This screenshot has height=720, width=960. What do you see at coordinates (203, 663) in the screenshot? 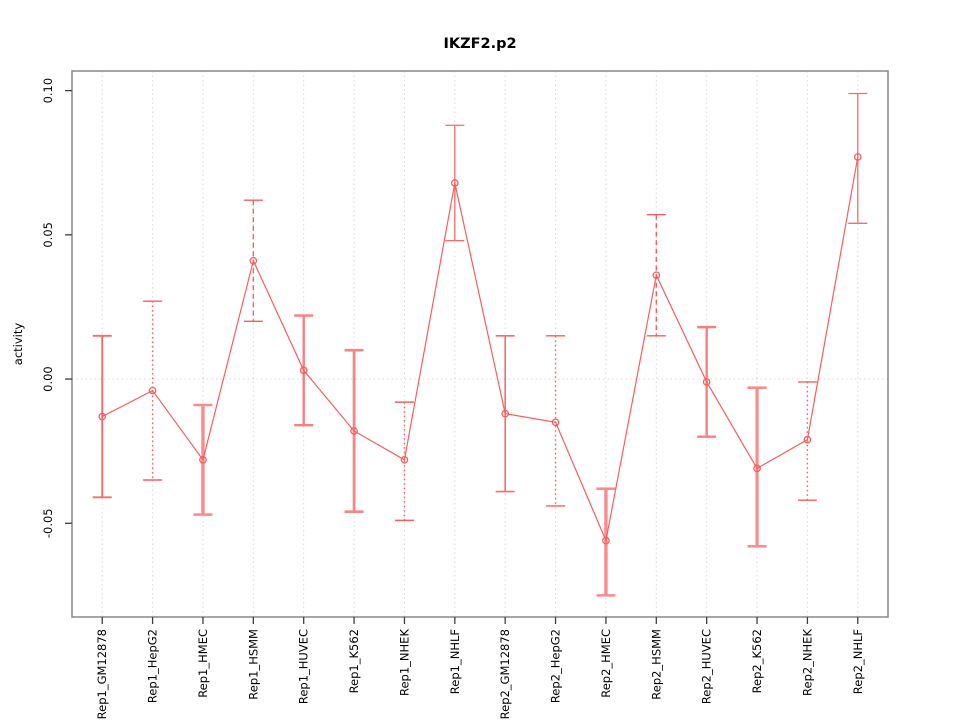
I see `x-tick-label: Rep1_HMEC` at bounding box center [203, 663].